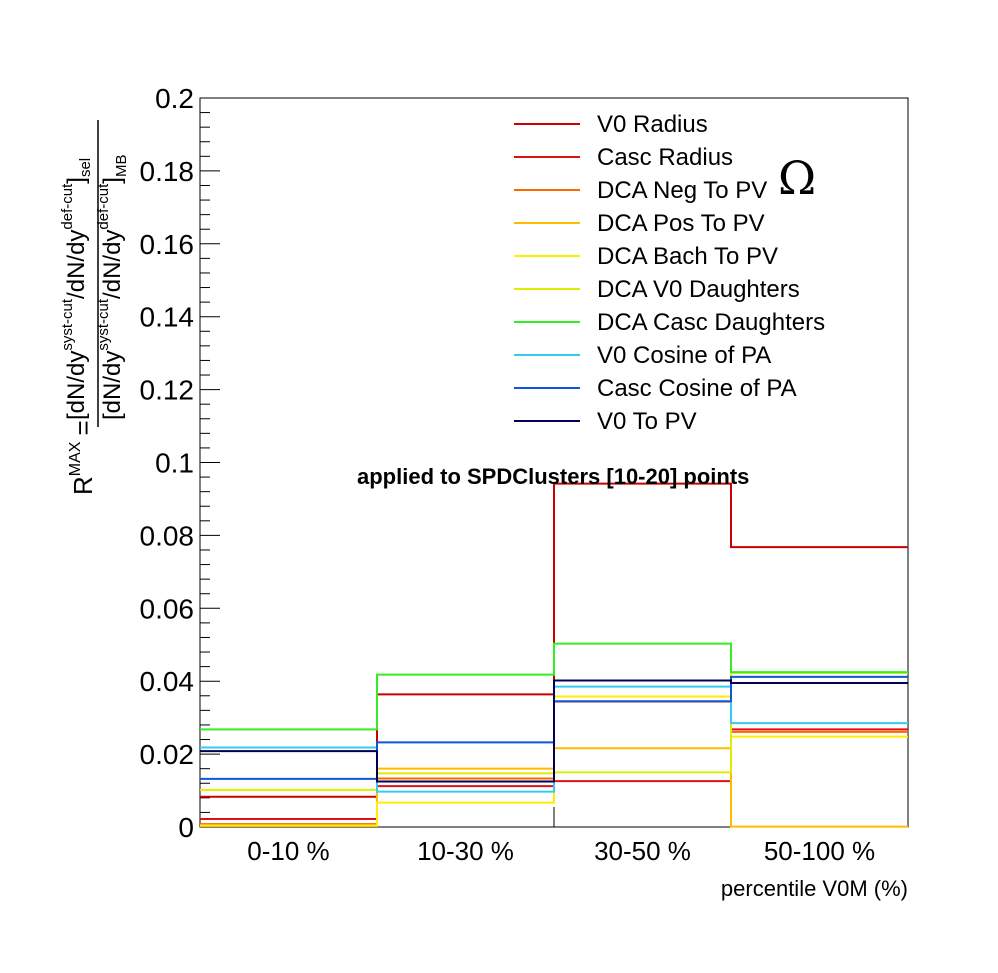  Describe the element at coordinates (85, 167) in the screenshot. I see `ylabel-num-sub: sel` at that location.